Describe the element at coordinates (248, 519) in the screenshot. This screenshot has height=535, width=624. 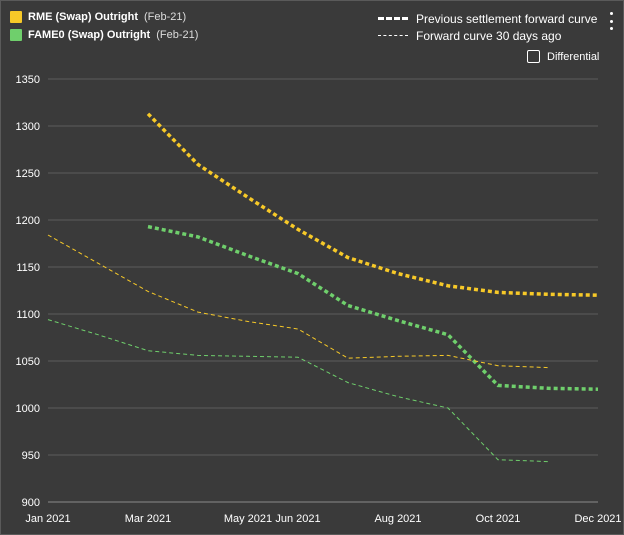
I see `x-tick-label: May 2021` at that location.